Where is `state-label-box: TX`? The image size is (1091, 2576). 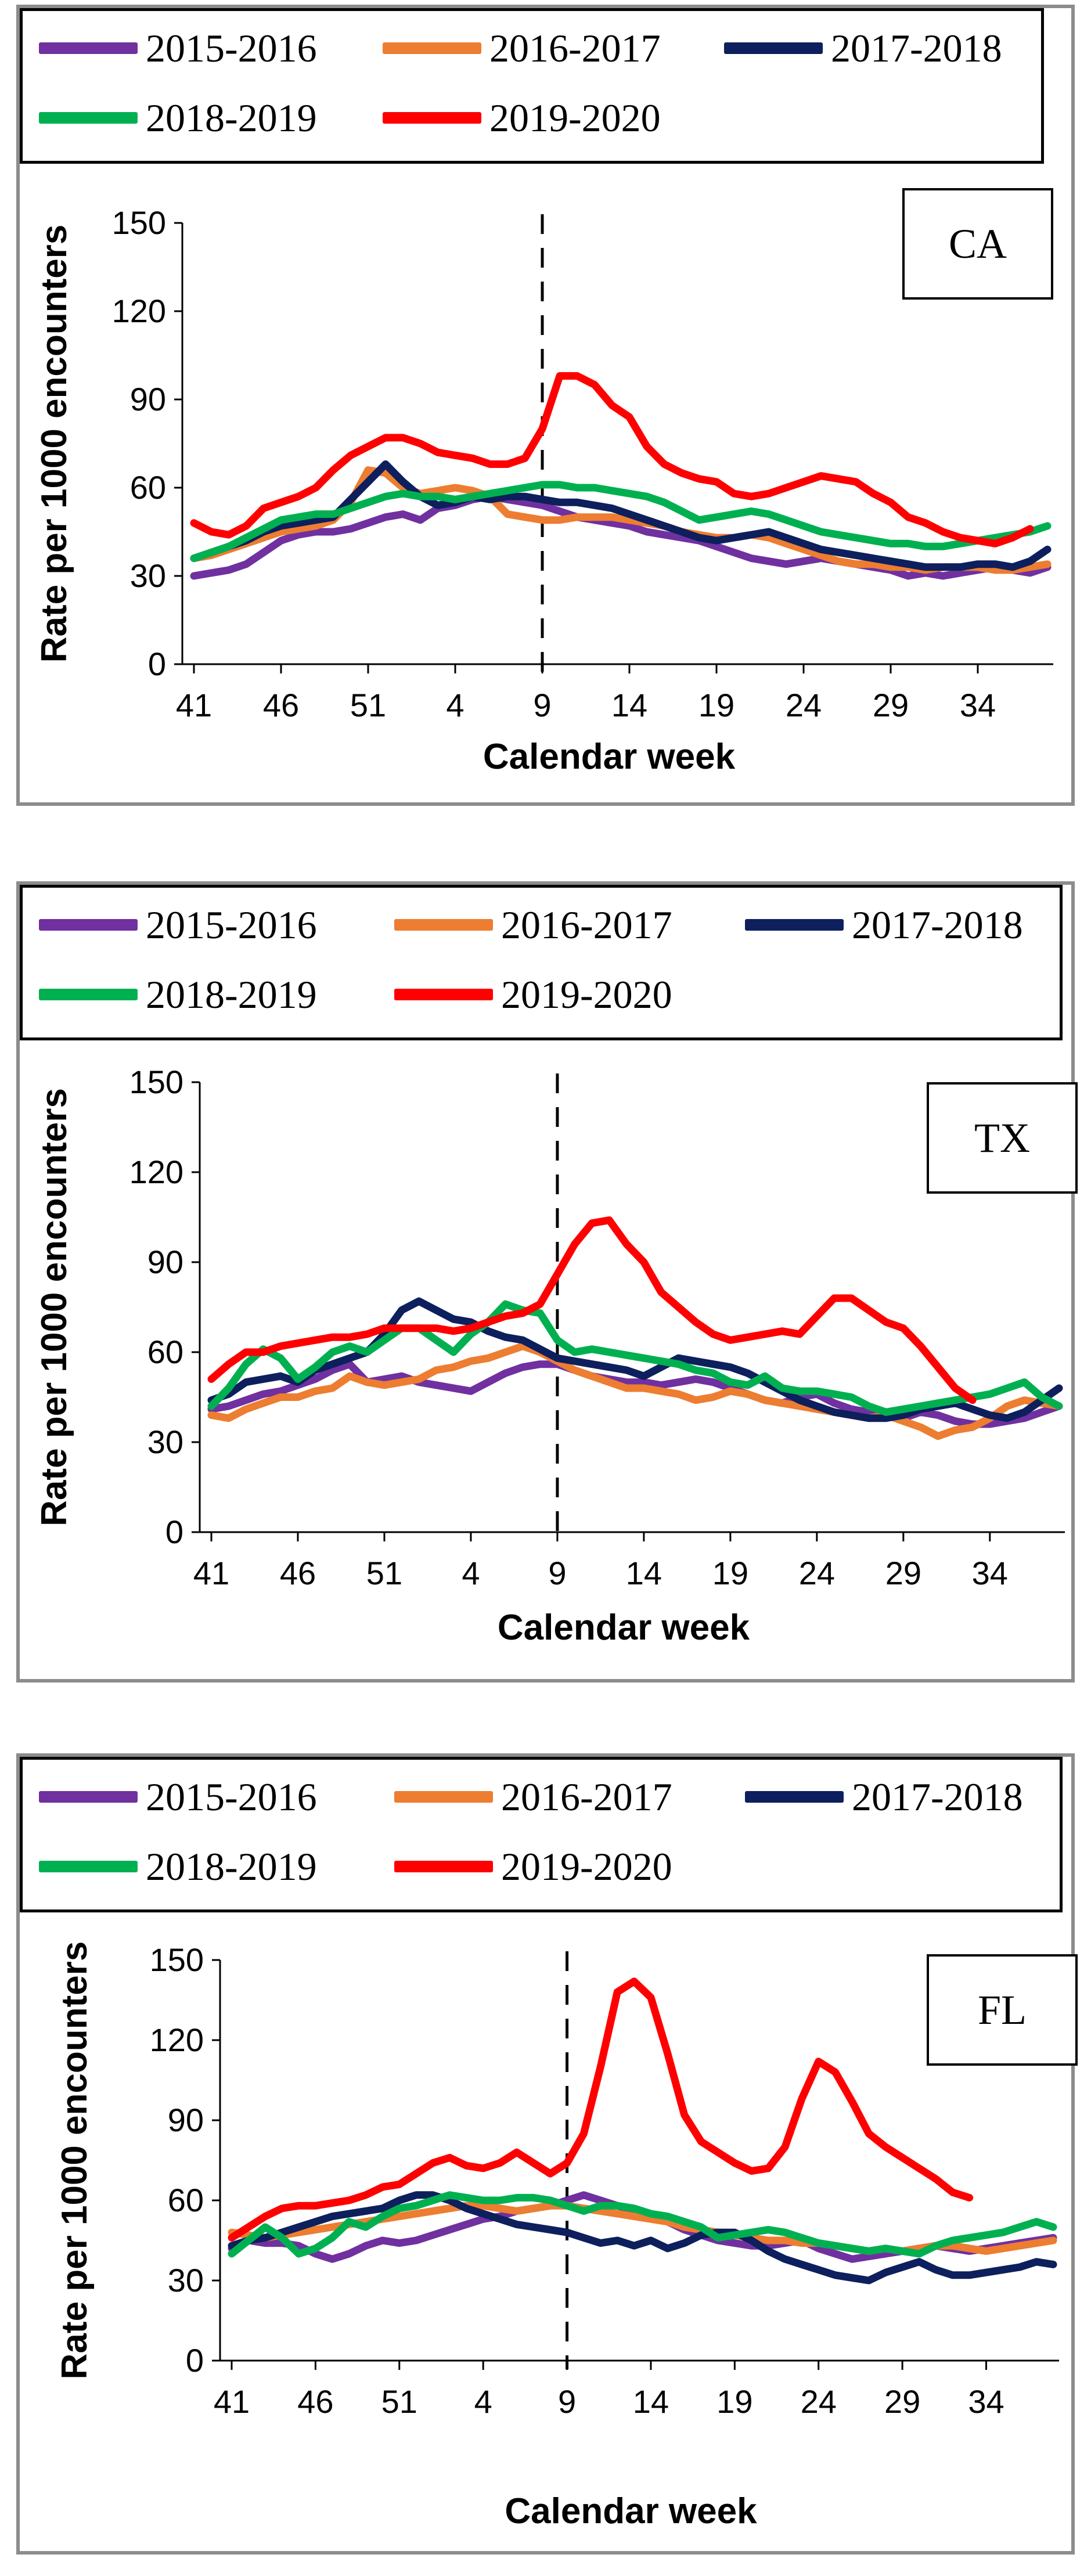
state-label-box: TX is located at coordinates (1002, 1138).